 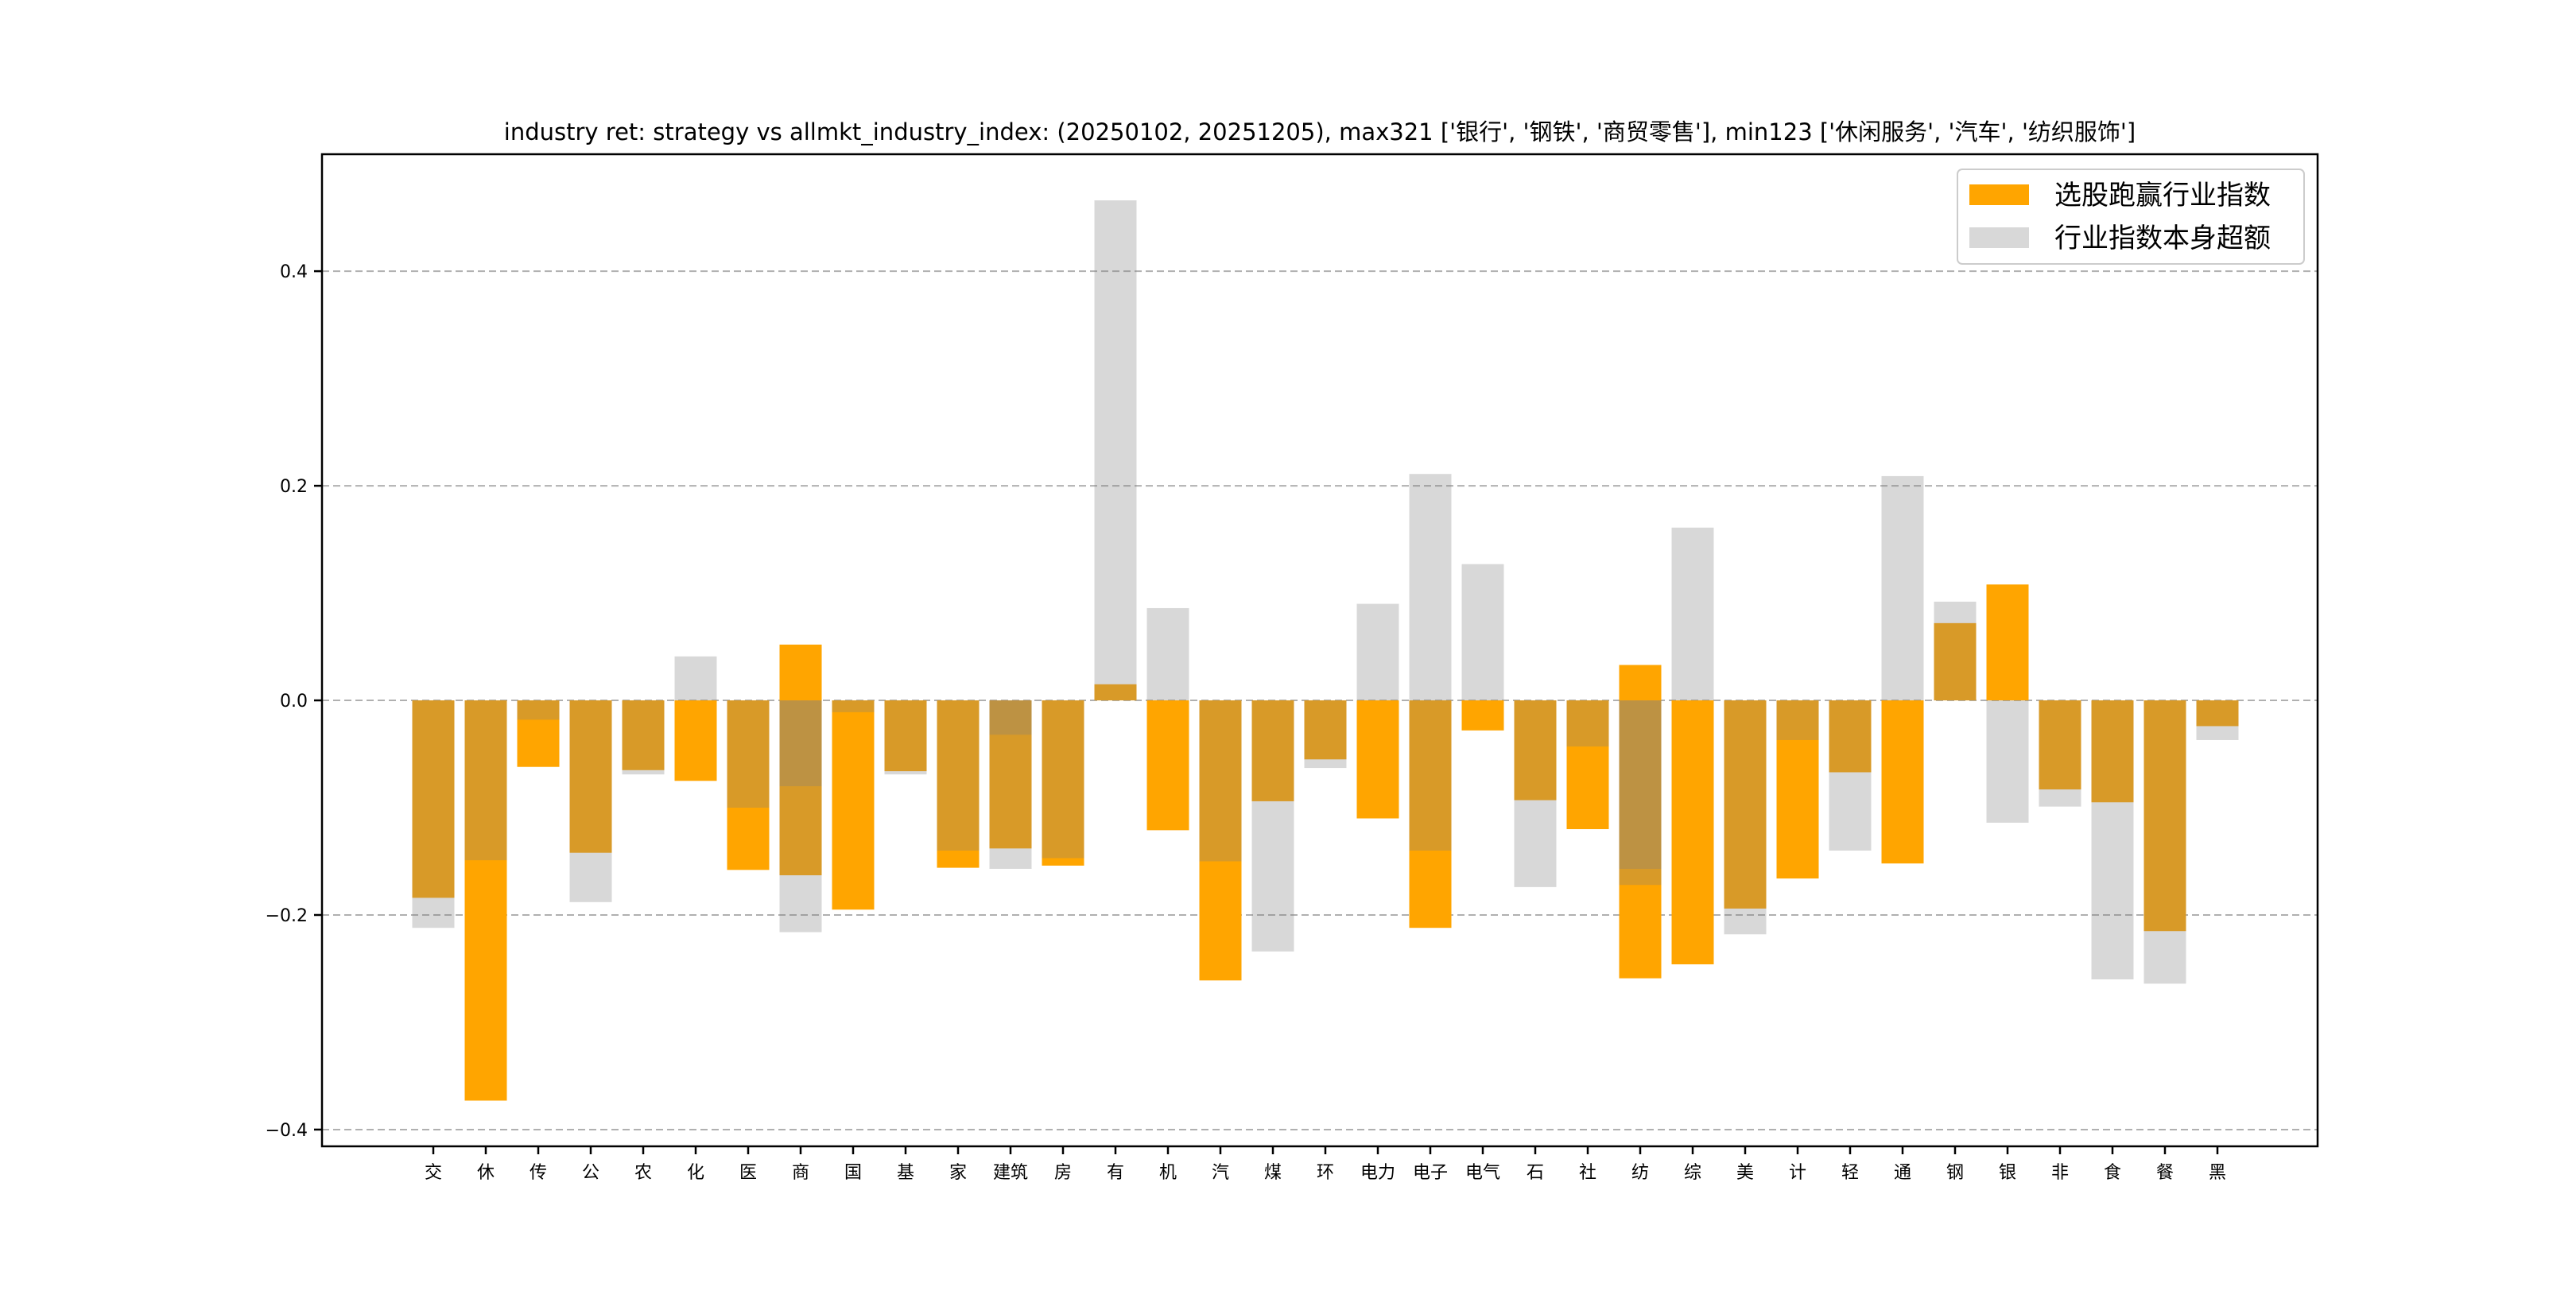 I want to click on y-tick-label: −0.4, so click(x=287, y=1131).